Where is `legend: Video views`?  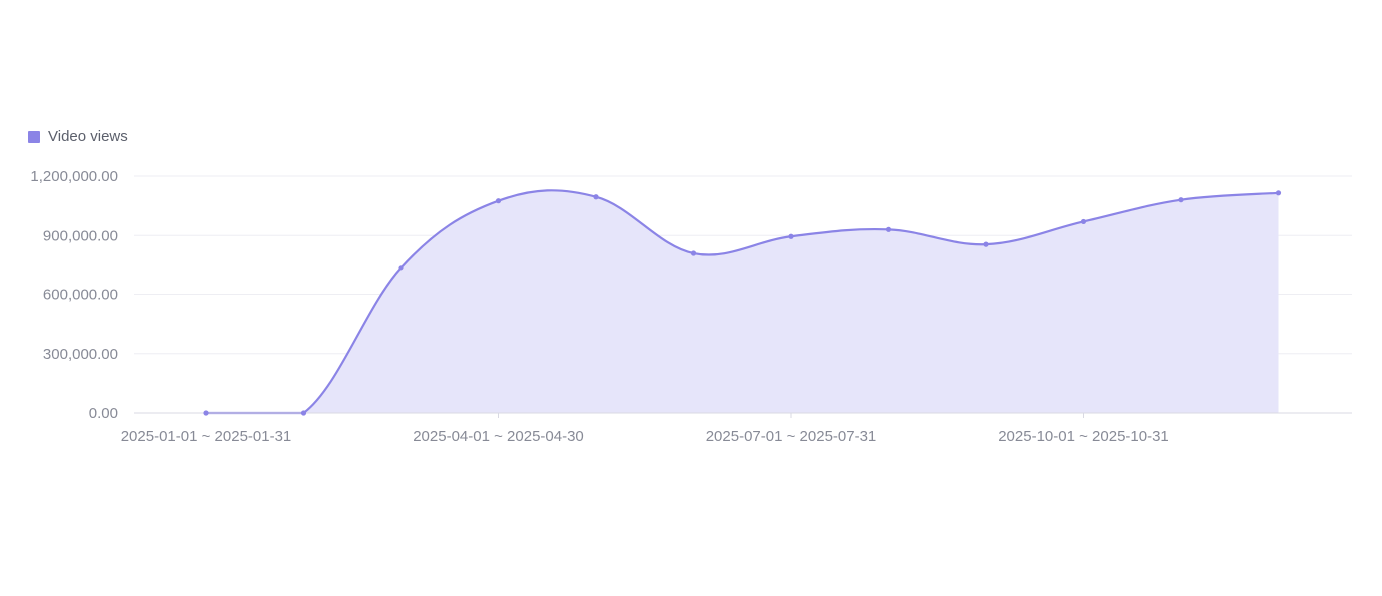
legend: Video views is located at coordinates (78, 136).